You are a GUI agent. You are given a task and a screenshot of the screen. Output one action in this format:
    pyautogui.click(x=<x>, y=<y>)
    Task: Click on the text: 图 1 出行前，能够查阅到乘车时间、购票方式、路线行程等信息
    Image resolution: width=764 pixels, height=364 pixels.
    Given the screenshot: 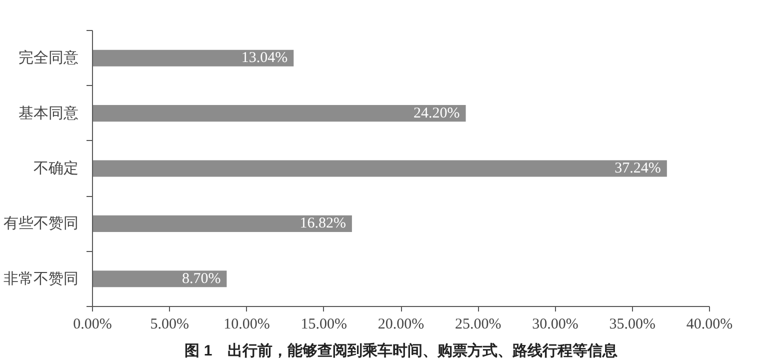 What is the action you would take?
    pyautogui.click(x=401, y=351)
    